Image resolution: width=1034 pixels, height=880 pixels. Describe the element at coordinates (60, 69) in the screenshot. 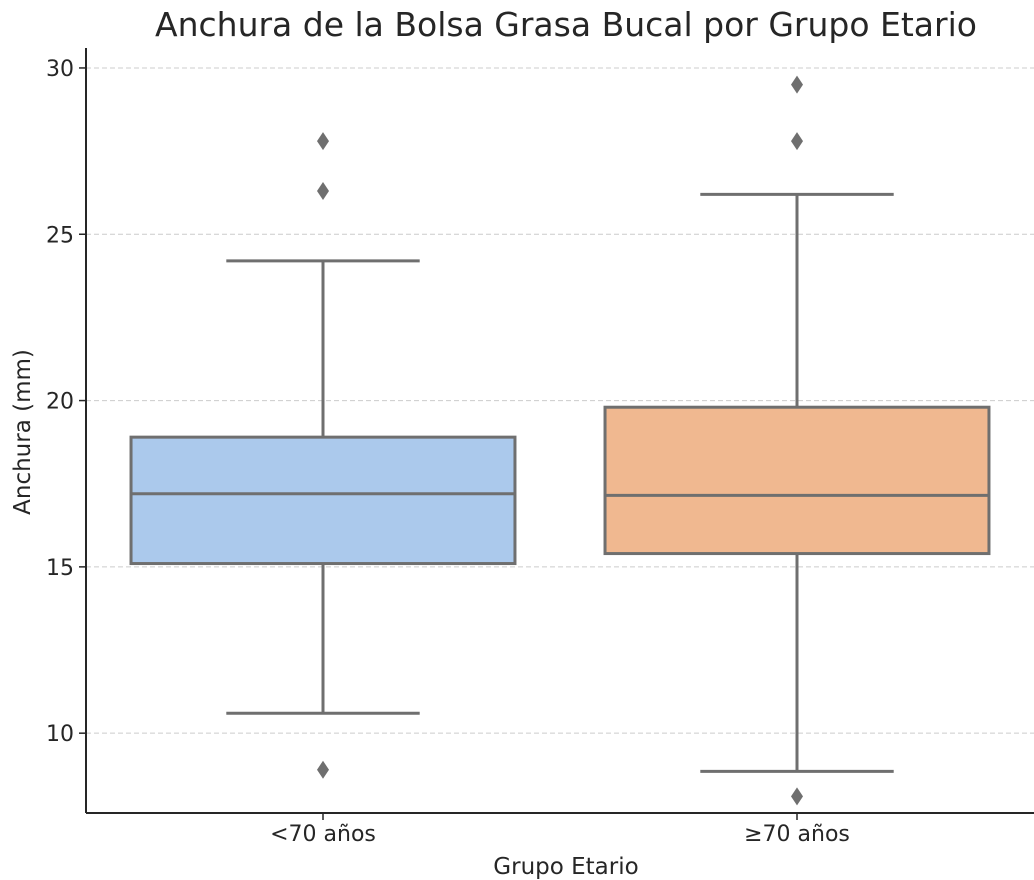

I see `y-tick-label: 30` at that location.